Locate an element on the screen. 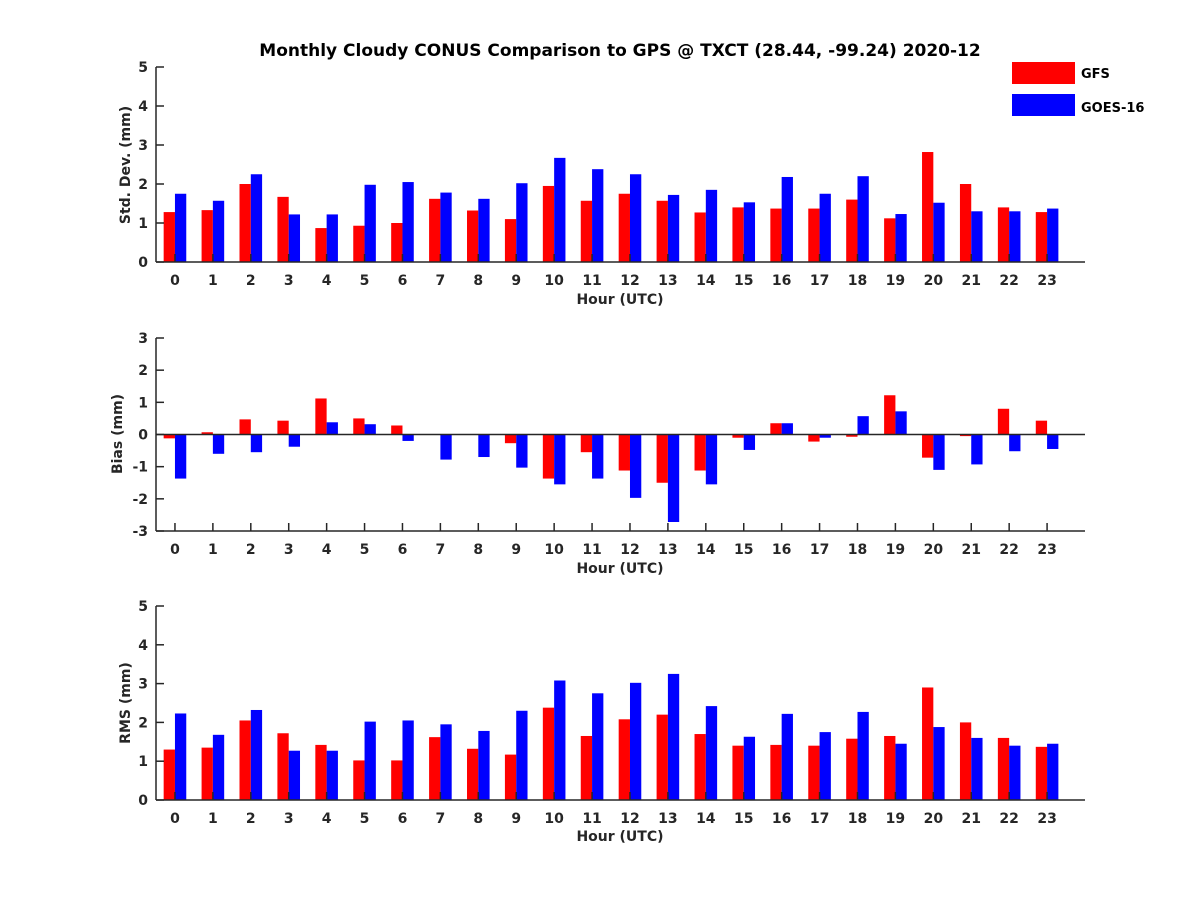 The image size is (1200, 900). bias-x-tick-label: 19 is located at coordinates (895, 550).